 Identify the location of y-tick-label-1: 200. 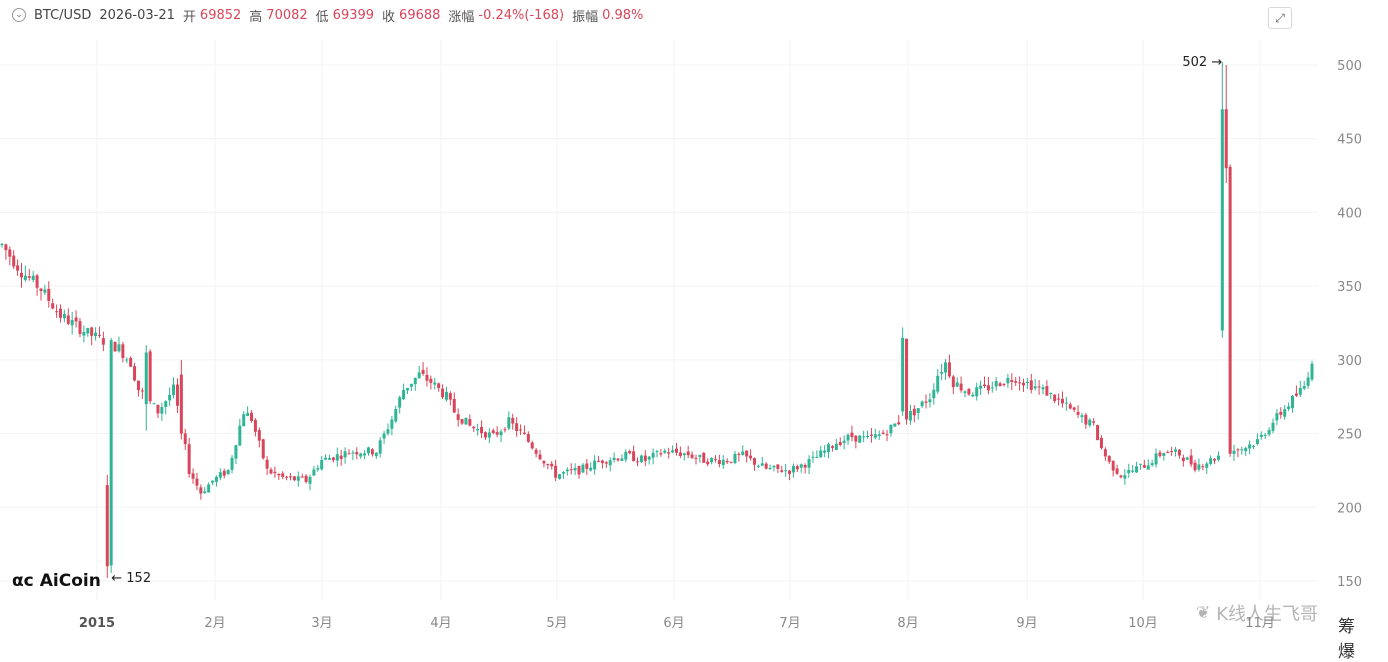
(1349, 508).